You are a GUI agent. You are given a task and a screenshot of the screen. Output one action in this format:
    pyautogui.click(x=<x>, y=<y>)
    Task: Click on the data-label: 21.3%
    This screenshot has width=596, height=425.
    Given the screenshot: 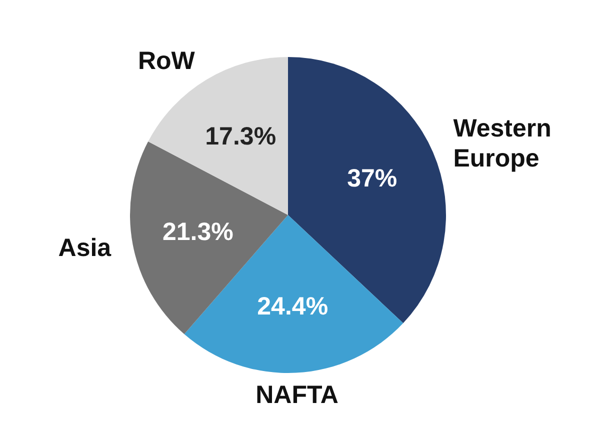 What is the action you would take?
    pyautogui.click(x=198, y=232)
    